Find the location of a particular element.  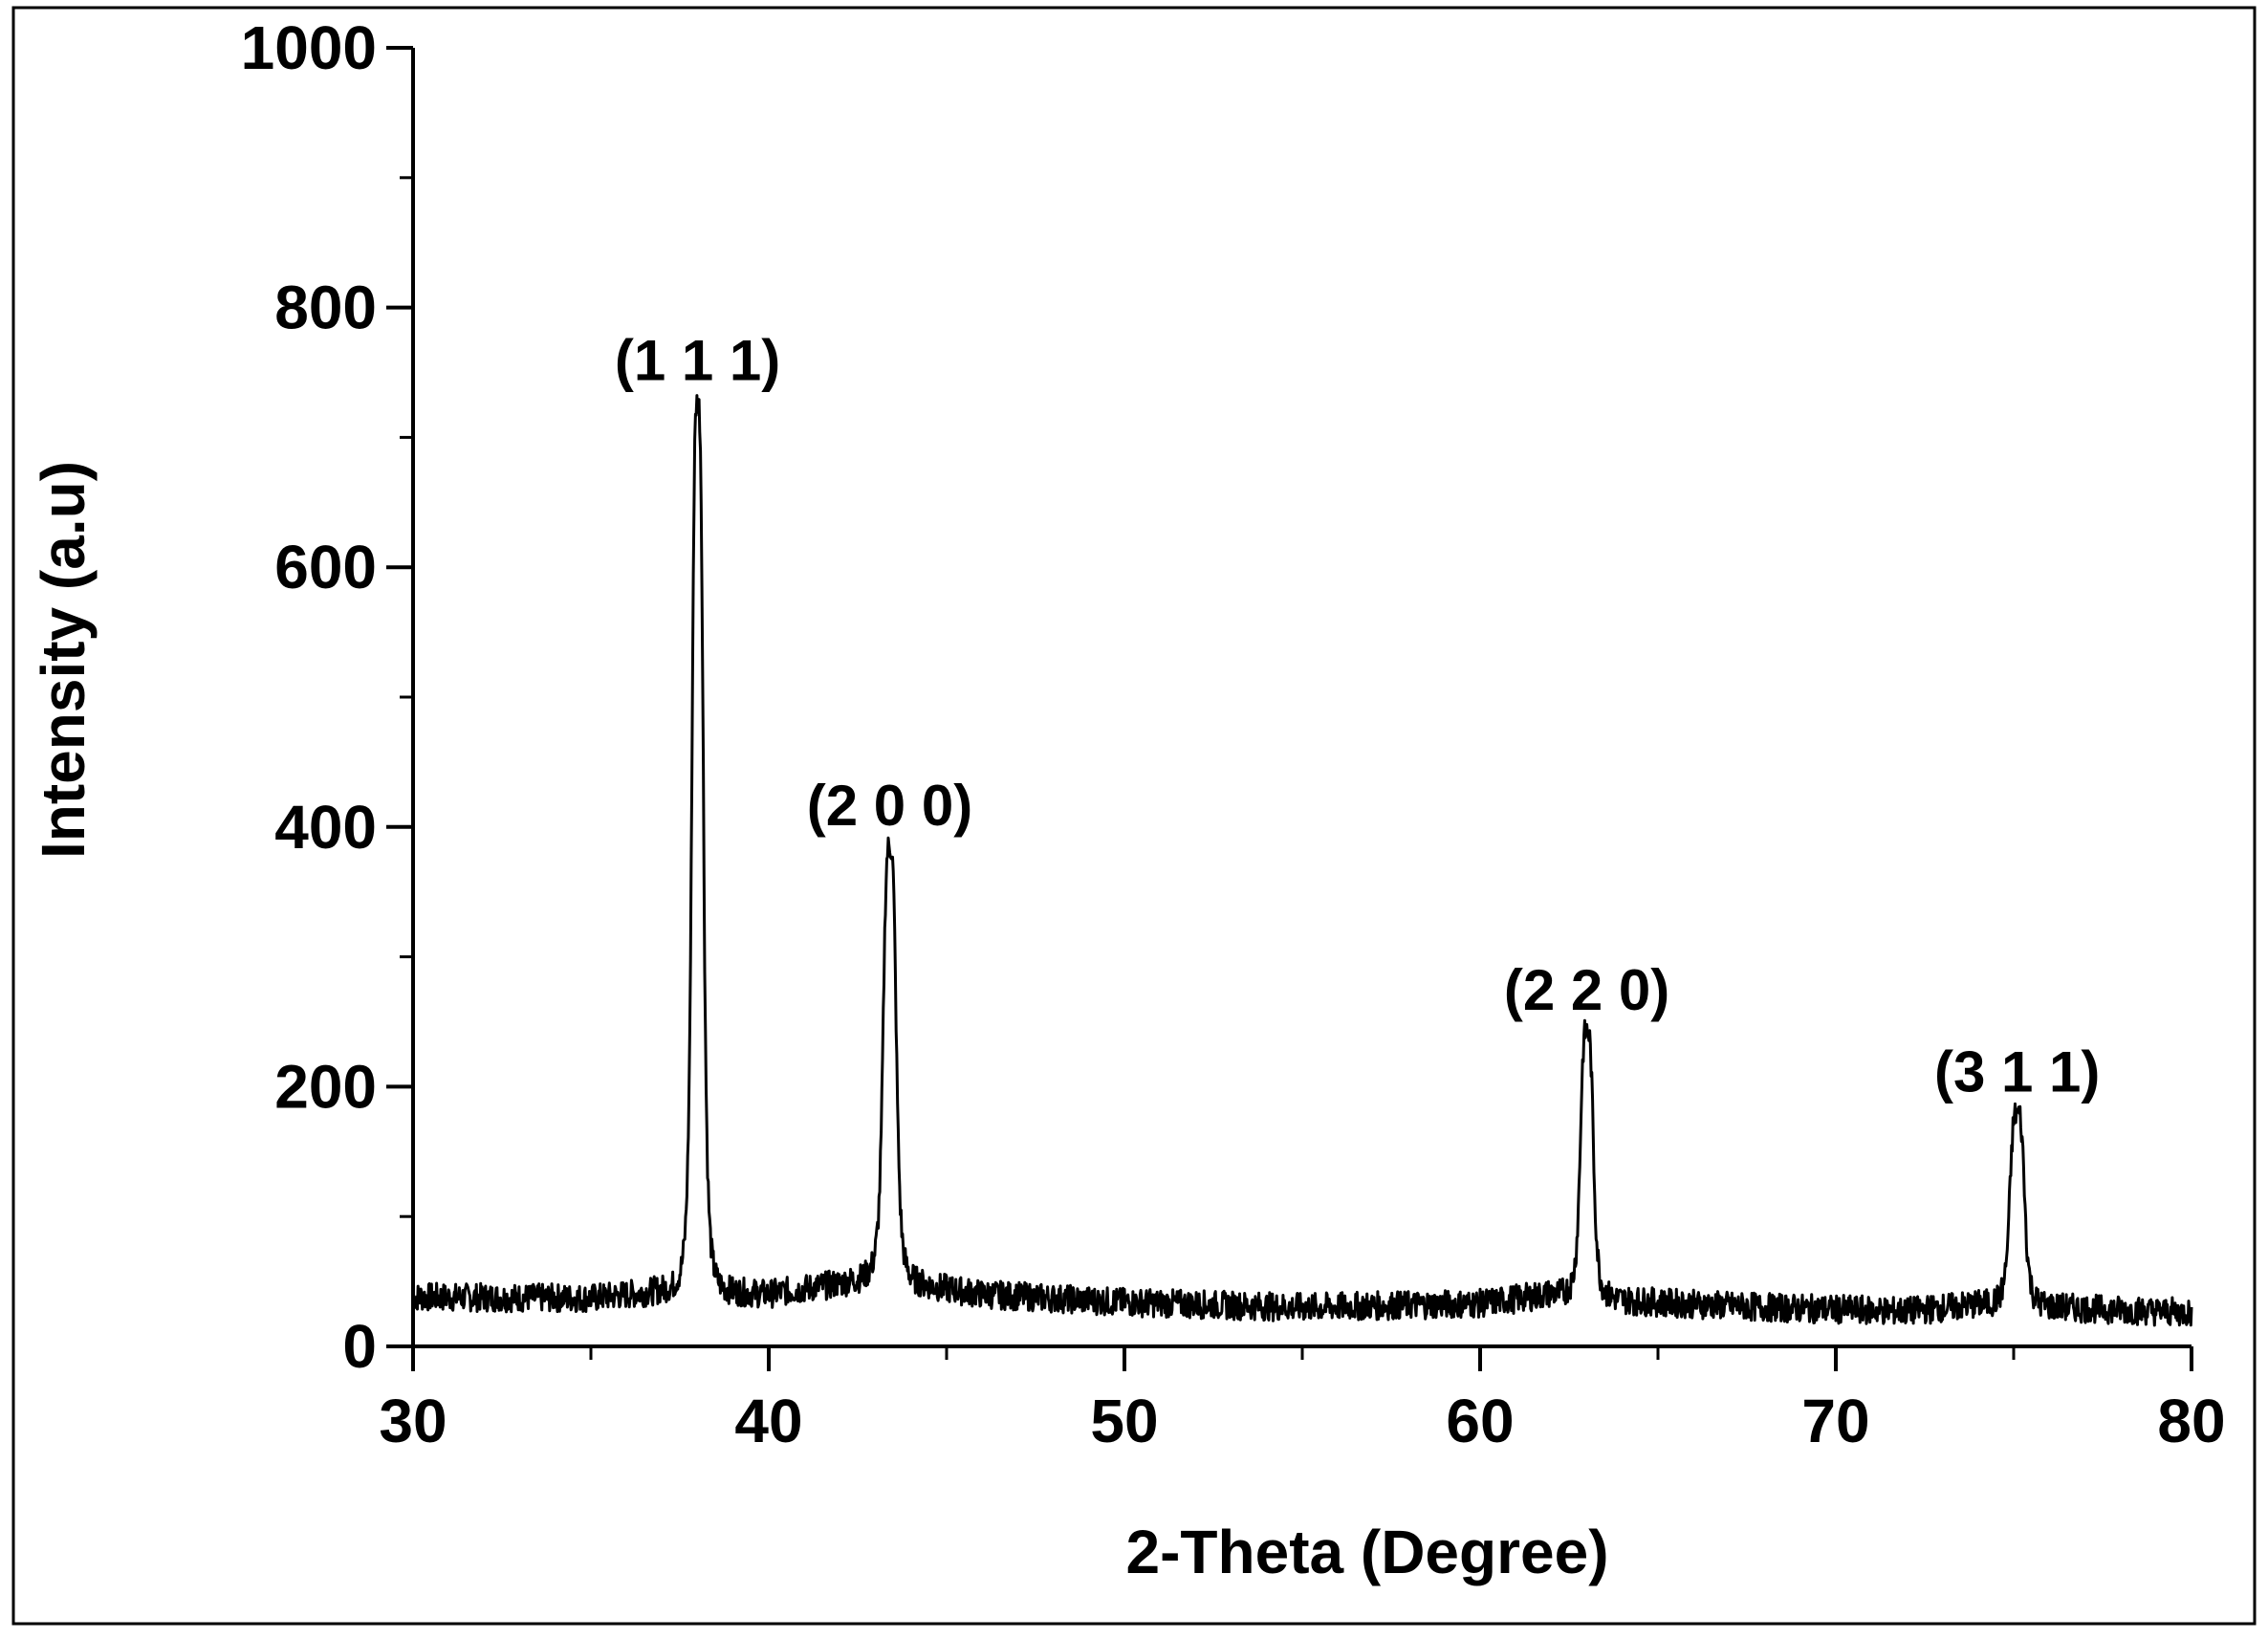

x-tick-label: 40 is located at coordinates (768, 1421).